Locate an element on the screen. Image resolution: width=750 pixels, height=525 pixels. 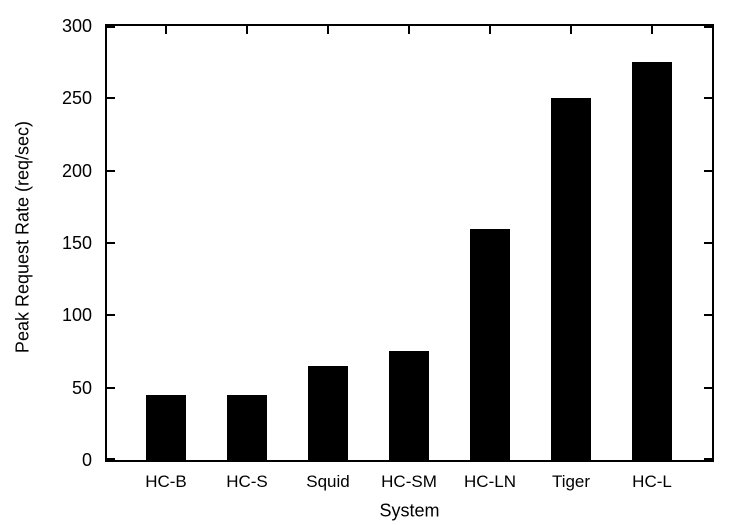
bar-tiger is located at coordinates (571, 279).